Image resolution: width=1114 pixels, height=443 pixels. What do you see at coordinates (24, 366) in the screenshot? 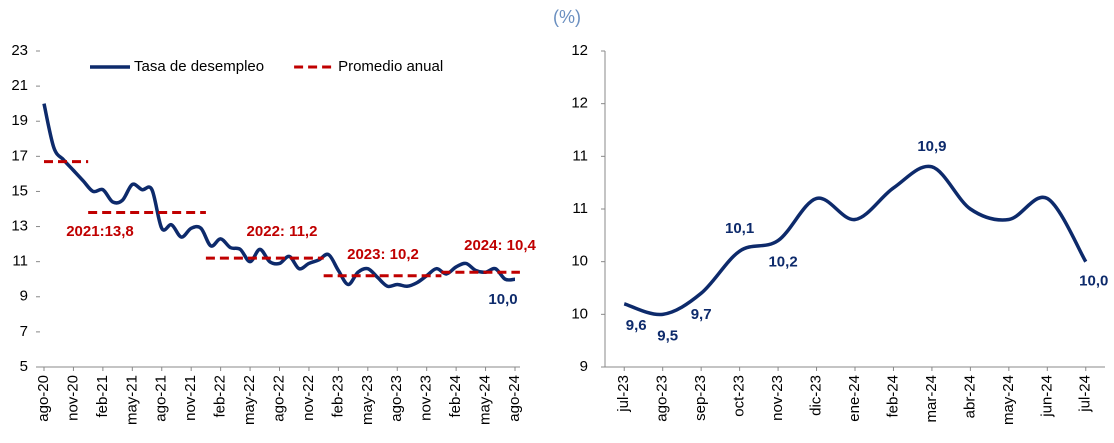
I see `y-tick-label: 5` at bounding box center [24, 366].